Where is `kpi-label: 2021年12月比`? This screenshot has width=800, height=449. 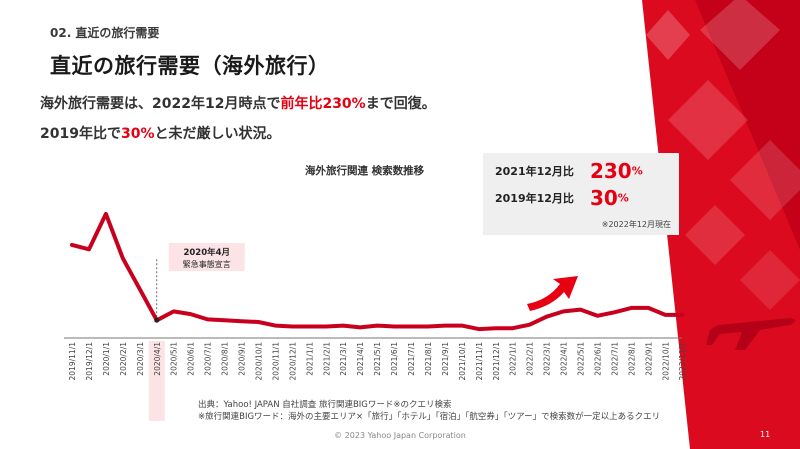
kpi-label: 2021年12月比 is located at coordinates (534, 171).